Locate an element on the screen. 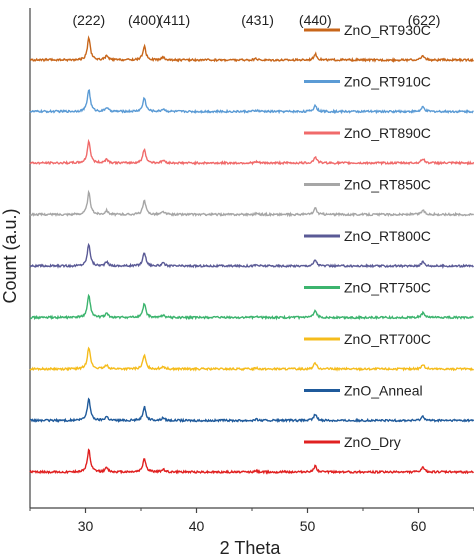 The height and width of the screenshot is (557, 474). y-axis-label: Count (a.u.) is located at coordinates (10, 255).